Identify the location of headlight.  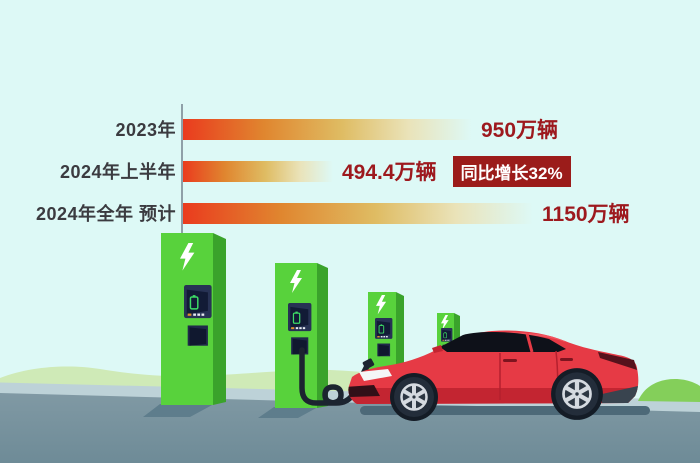
(375, 375).